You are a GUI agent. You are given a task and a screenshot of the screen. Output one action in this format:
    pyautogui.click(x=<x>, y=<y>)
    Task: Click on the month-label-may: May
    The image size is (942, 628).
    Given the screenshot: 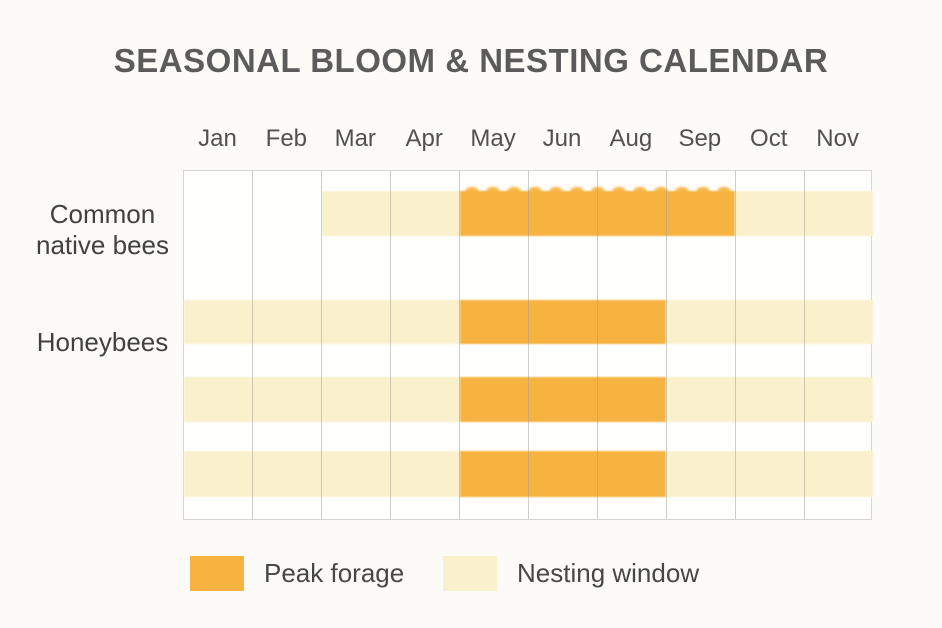 What is the action you would take?
    pyautogui.click(x=493, y=138)
    